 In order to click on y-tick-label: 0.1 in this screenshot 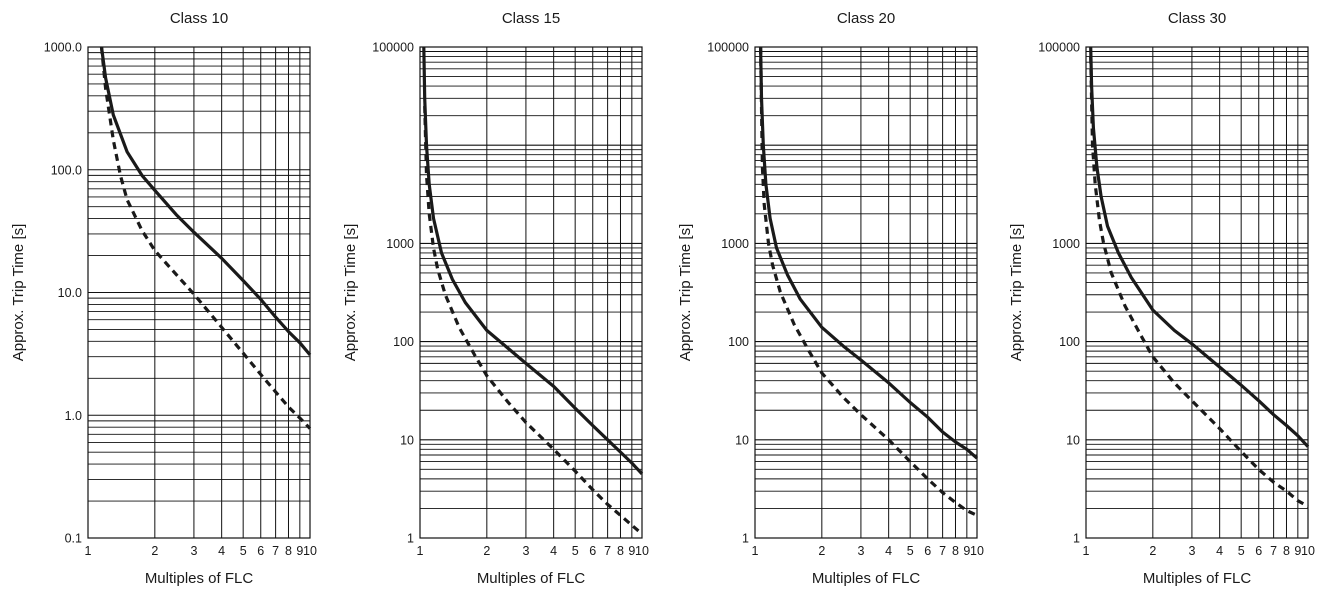, I will do `click(73, 539)`.